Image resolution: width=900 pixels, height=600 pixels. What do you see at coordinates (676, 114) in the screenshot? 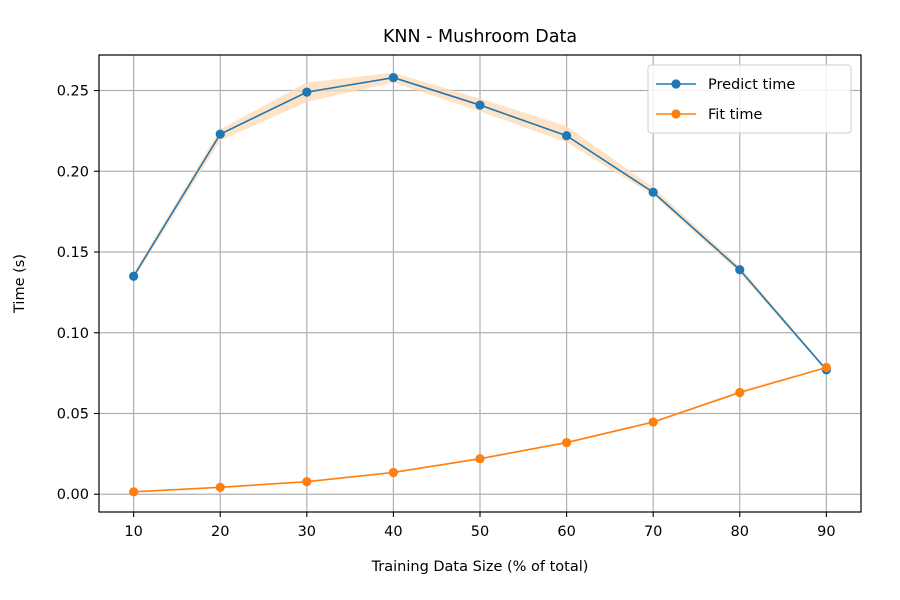
I see `legend-fit-time-marker` at bounding box center [676, 114].